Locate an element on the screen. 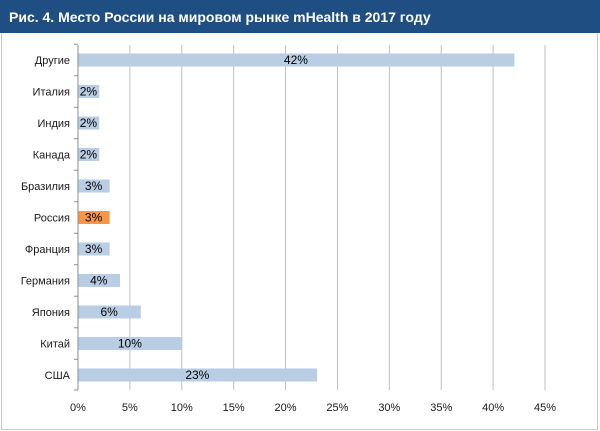 The width and height of the screenshot is (600, 431). category-label: США is located at coordinates (58, 376).